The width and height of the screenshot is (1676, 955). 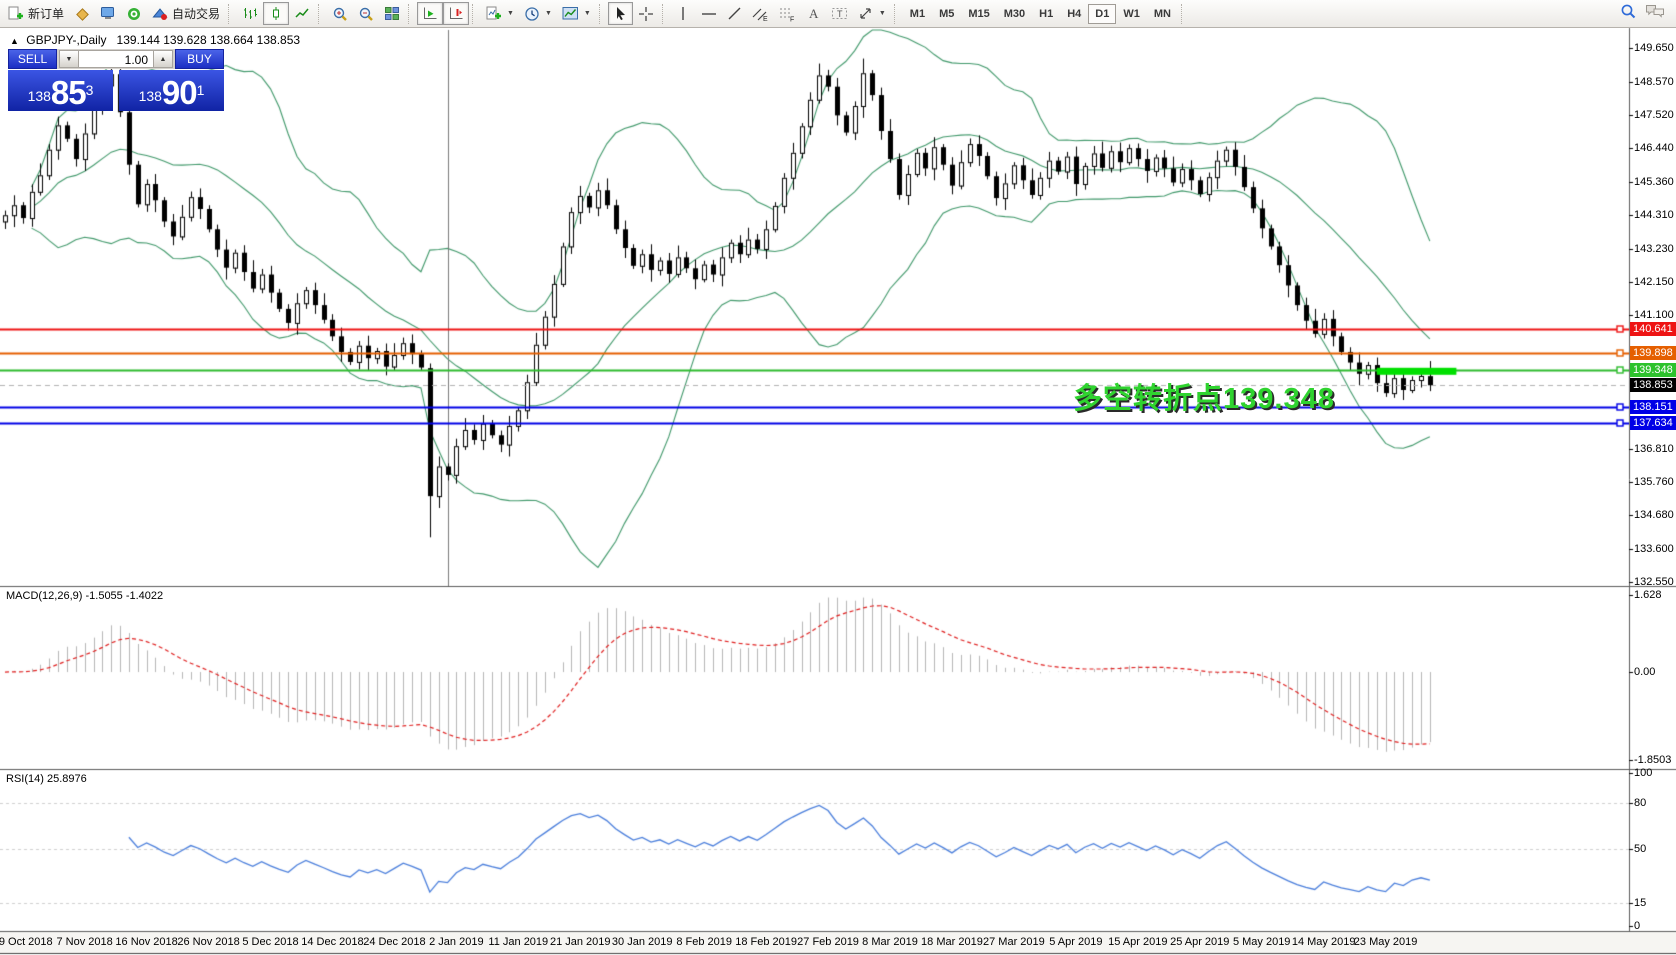 I want to click on price-tick-label: 143.230, so click(x=1654, y=248).